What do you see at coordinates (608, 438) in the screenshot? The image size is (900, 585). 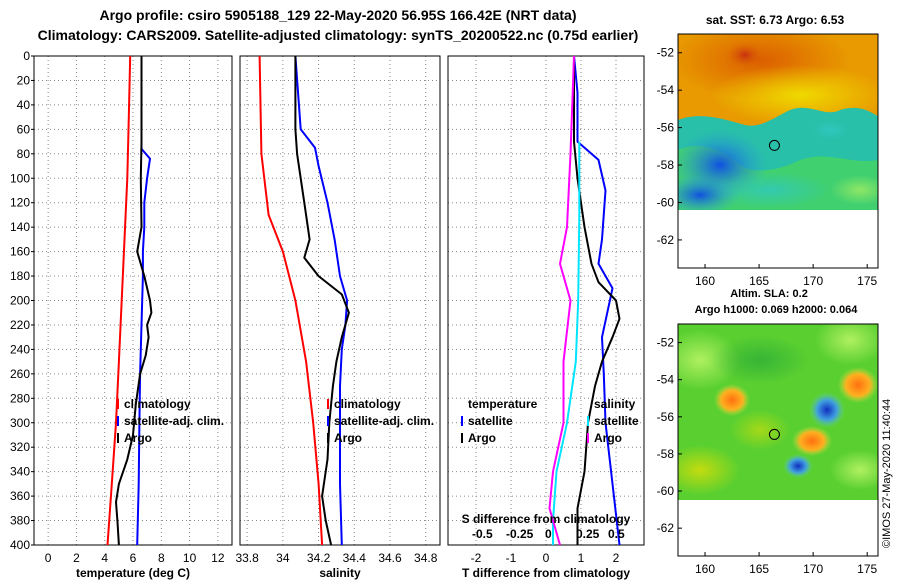 I see `legend-item-salinity: Argo` at bounding box center [608, 438].